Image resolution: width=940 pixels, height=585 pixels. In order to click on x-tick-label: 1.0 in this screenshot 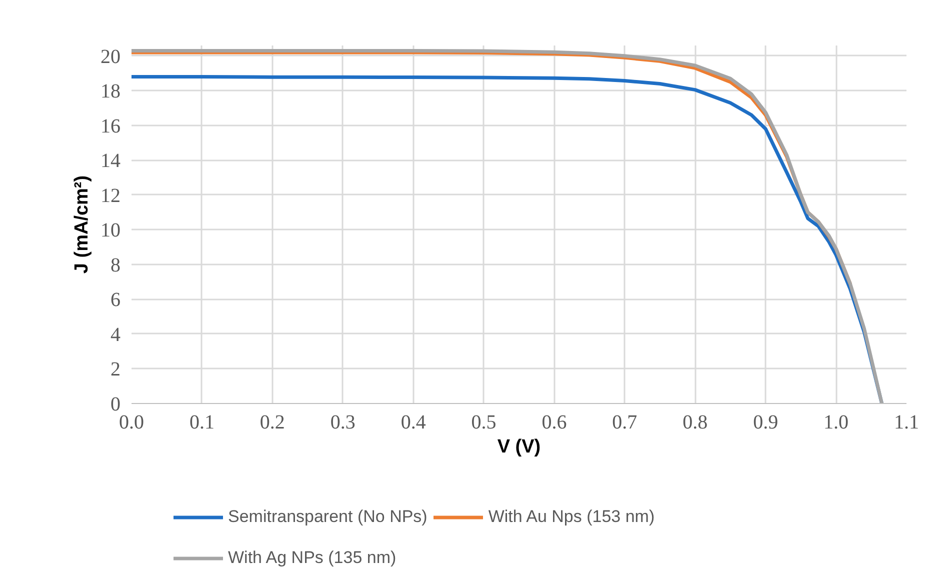, I will do `click(836, 423)`.